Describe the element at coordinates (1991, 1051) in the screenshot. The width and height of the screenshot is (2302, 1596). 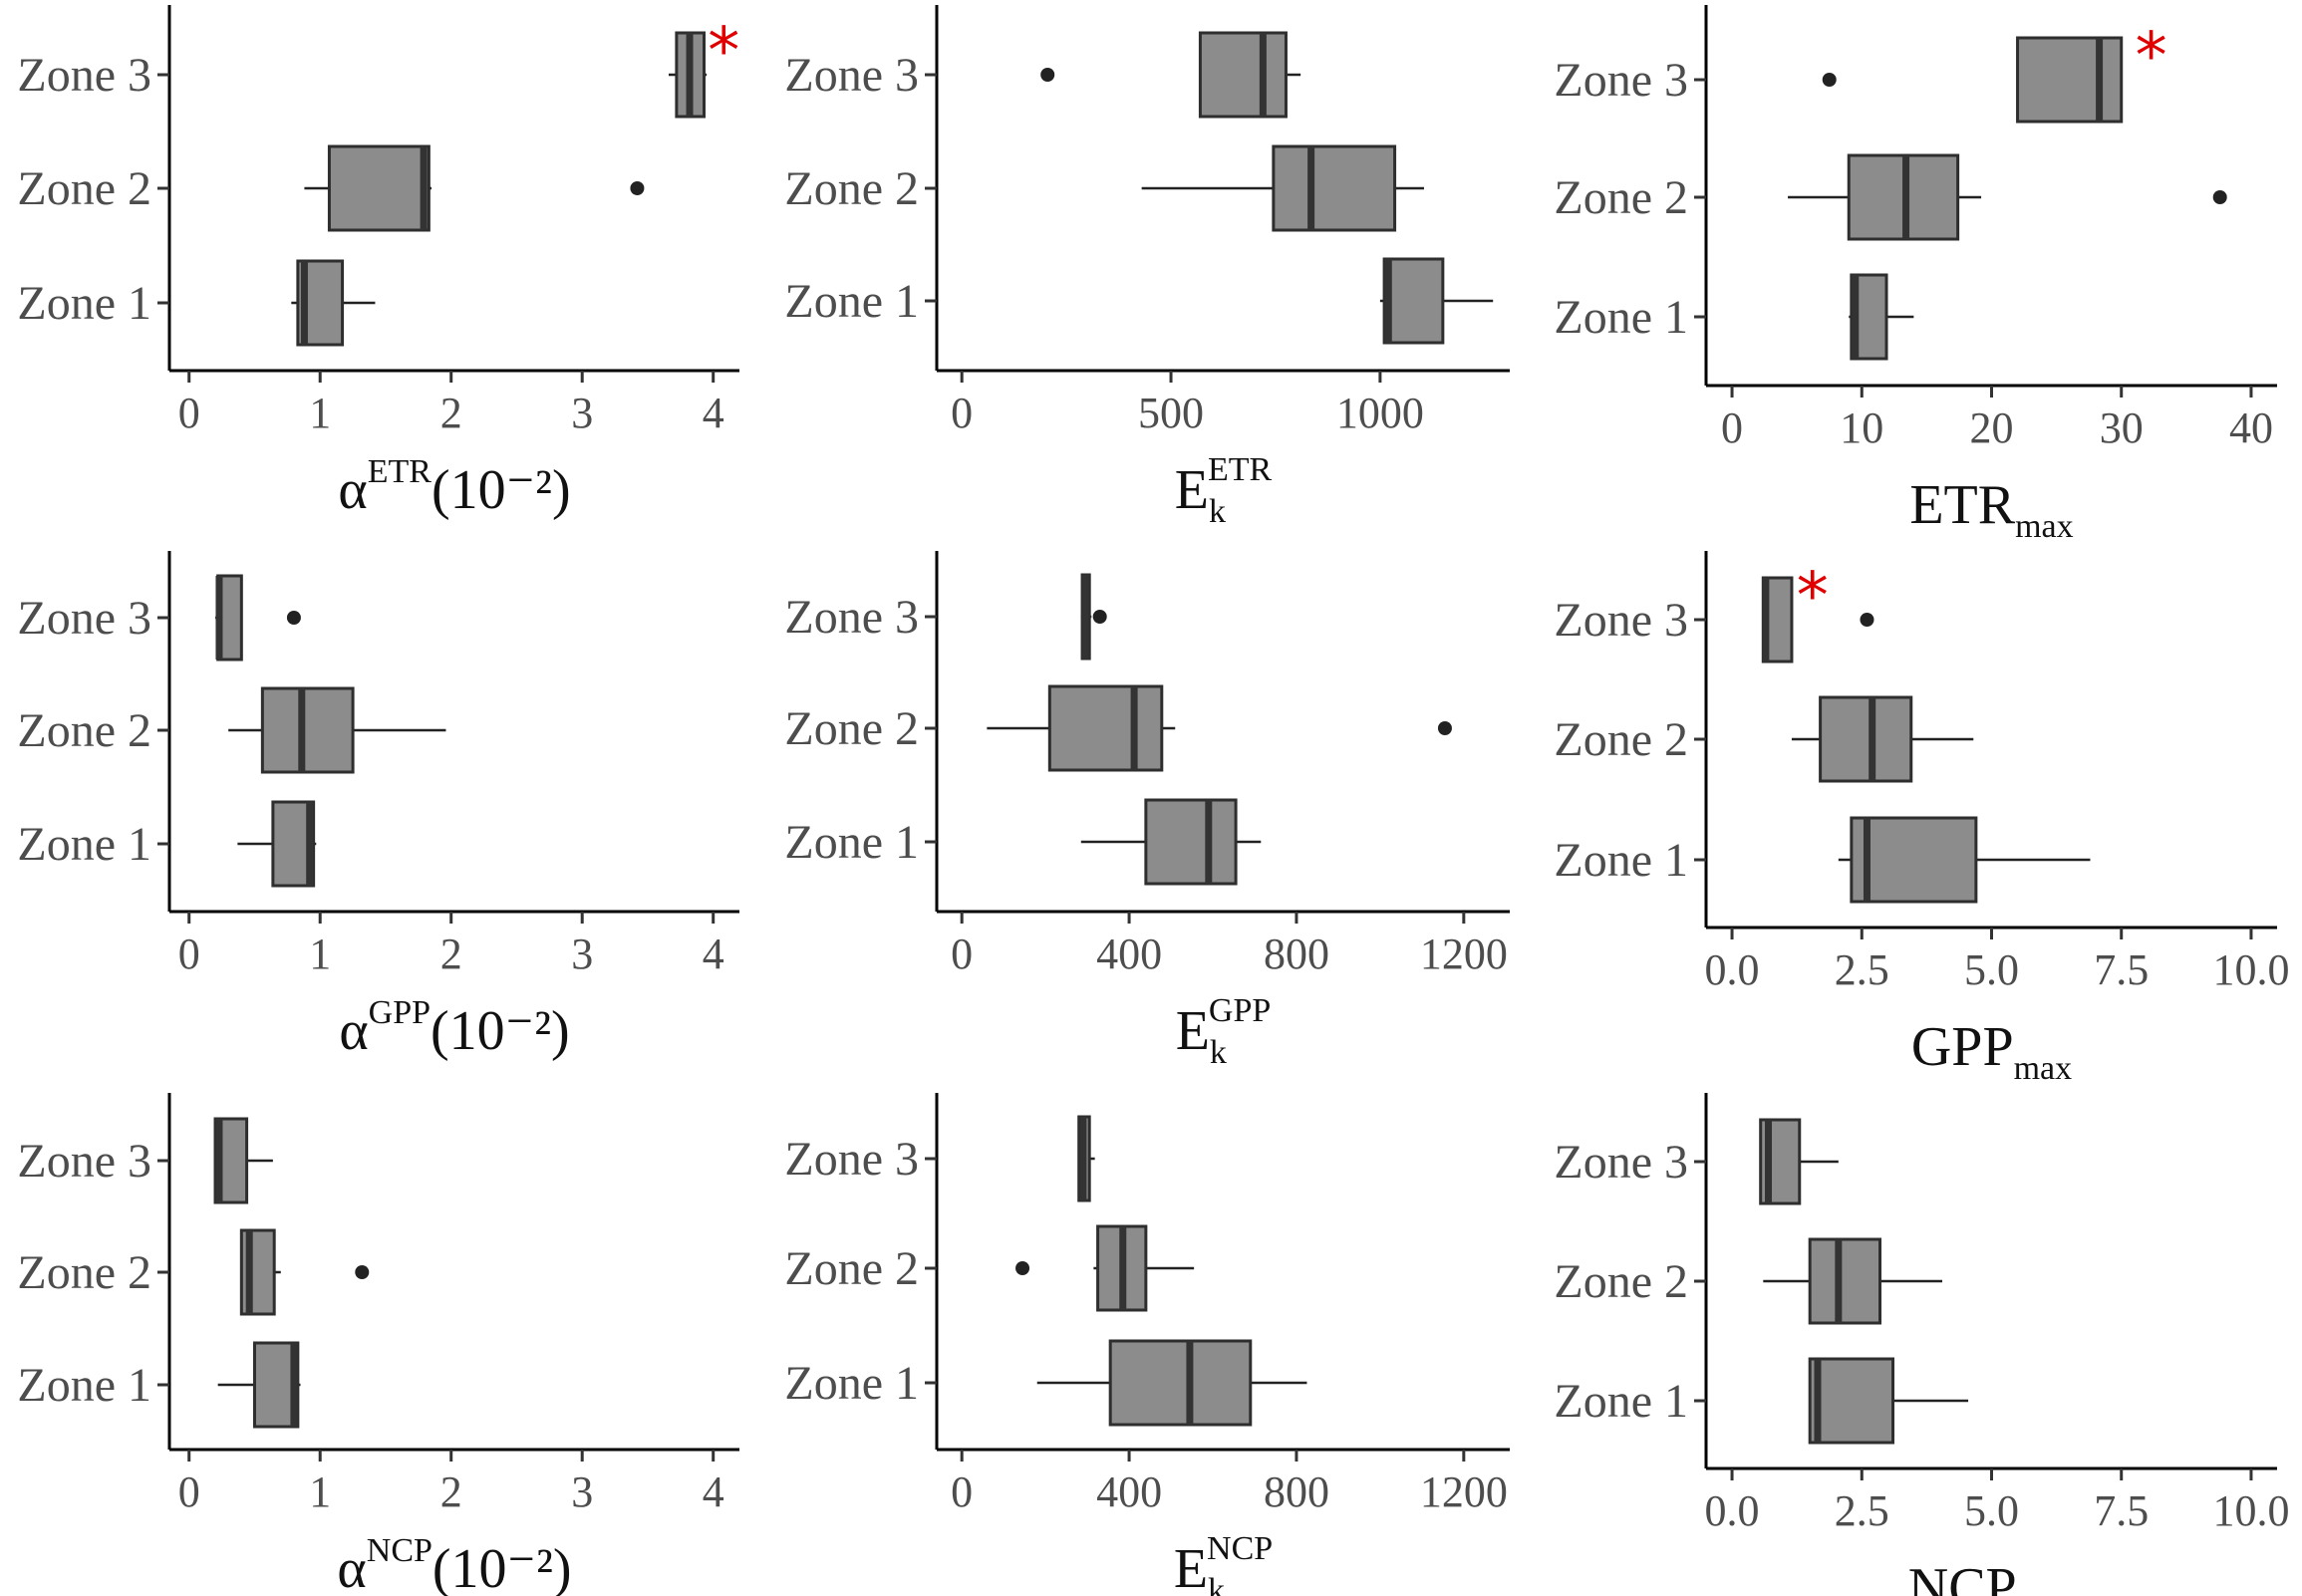
I see `x-axis-label: GPPmax` at that location.